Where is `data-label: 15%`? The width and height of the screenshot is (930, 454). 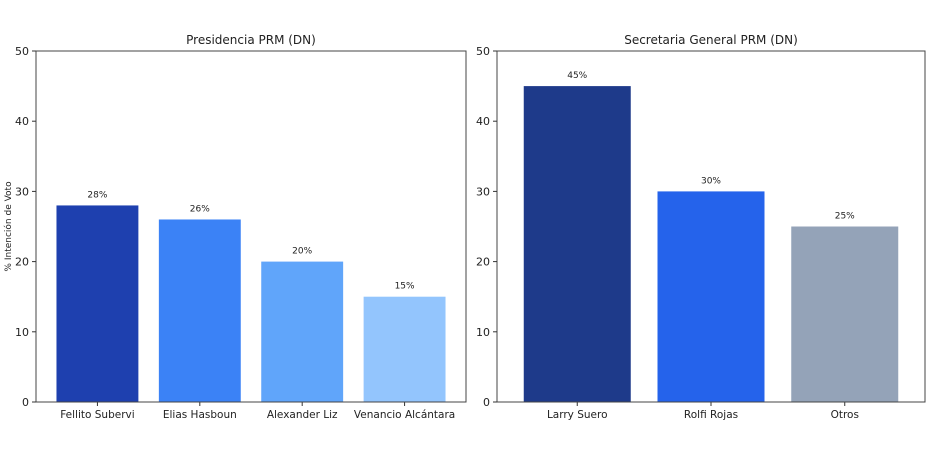
data-label: 15% is located at coordinates (405, 287).